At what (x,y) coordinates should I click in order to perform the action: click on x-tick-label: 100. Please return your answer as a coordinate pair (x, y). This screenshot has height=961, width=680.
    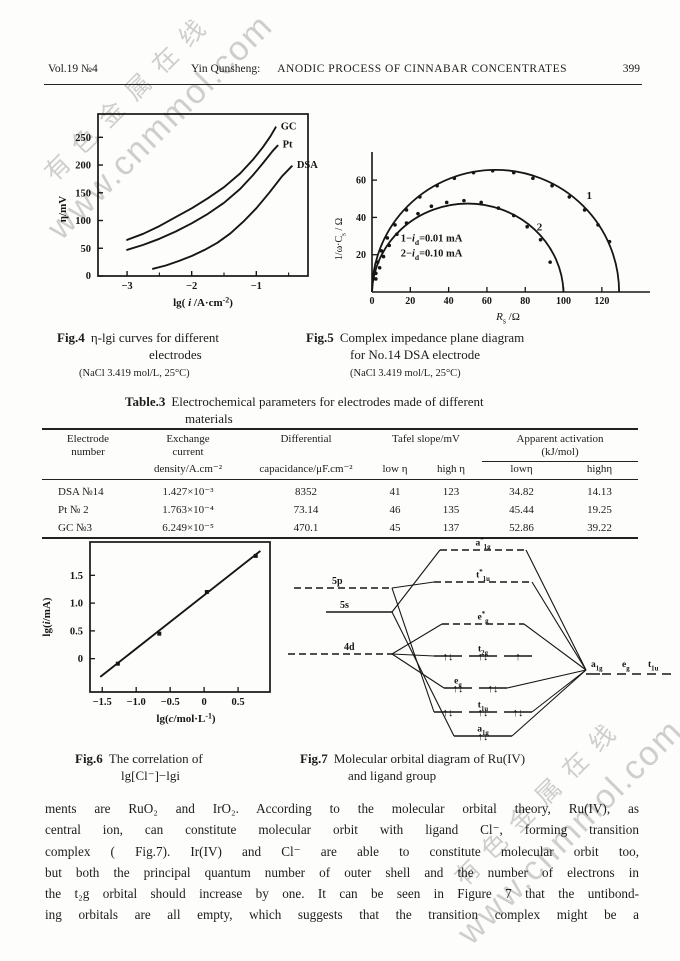
    Looking at the image, I should click on (563, 301).